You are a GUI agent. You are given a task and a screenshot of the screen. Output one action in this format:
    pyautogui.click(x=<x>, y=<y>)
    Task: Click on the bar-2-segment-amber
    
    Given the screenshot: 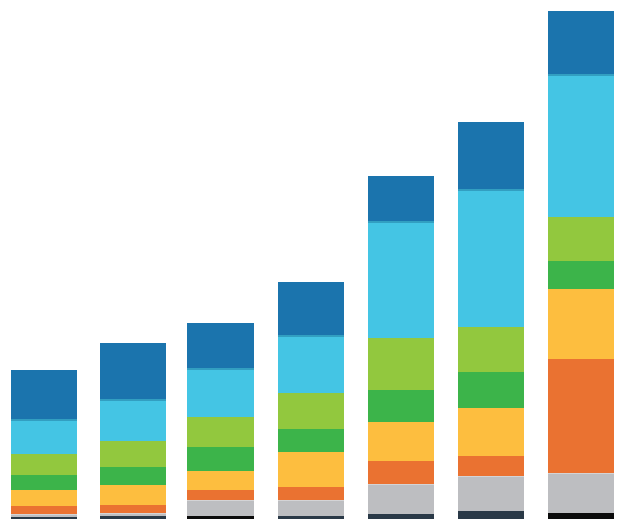 What is the action you would take?
    pyautogui.click(x=133, y=495)
    